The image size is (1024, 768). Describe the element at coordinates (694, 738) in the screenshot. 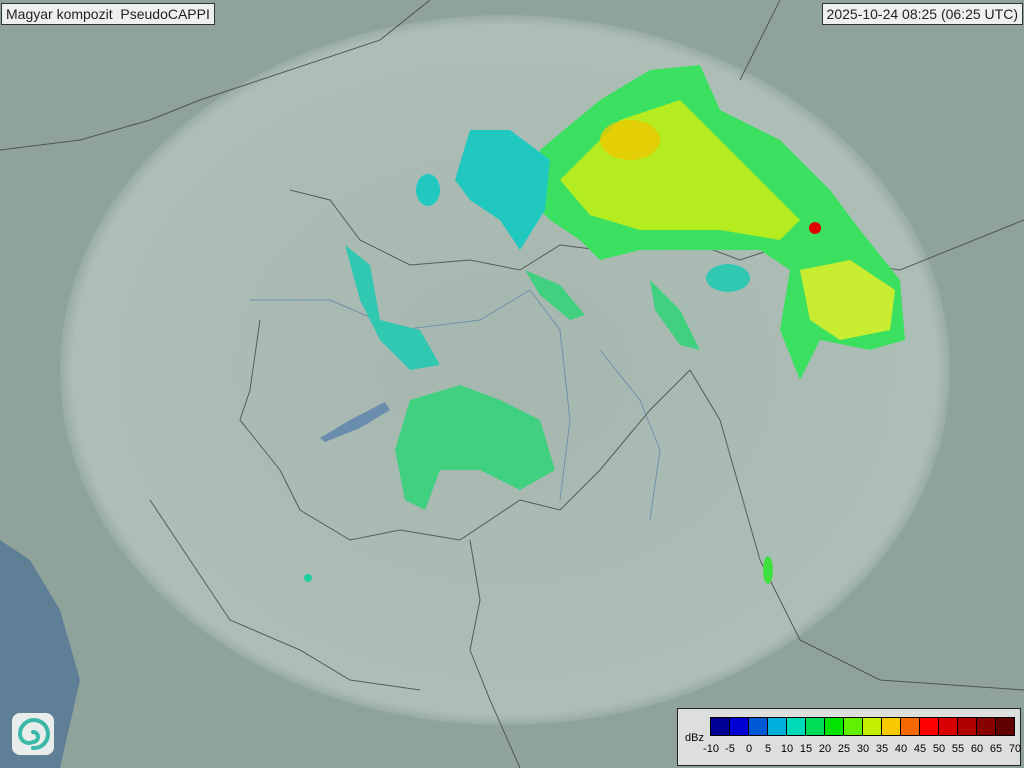

I see `legend-unit: dBz` at that location.